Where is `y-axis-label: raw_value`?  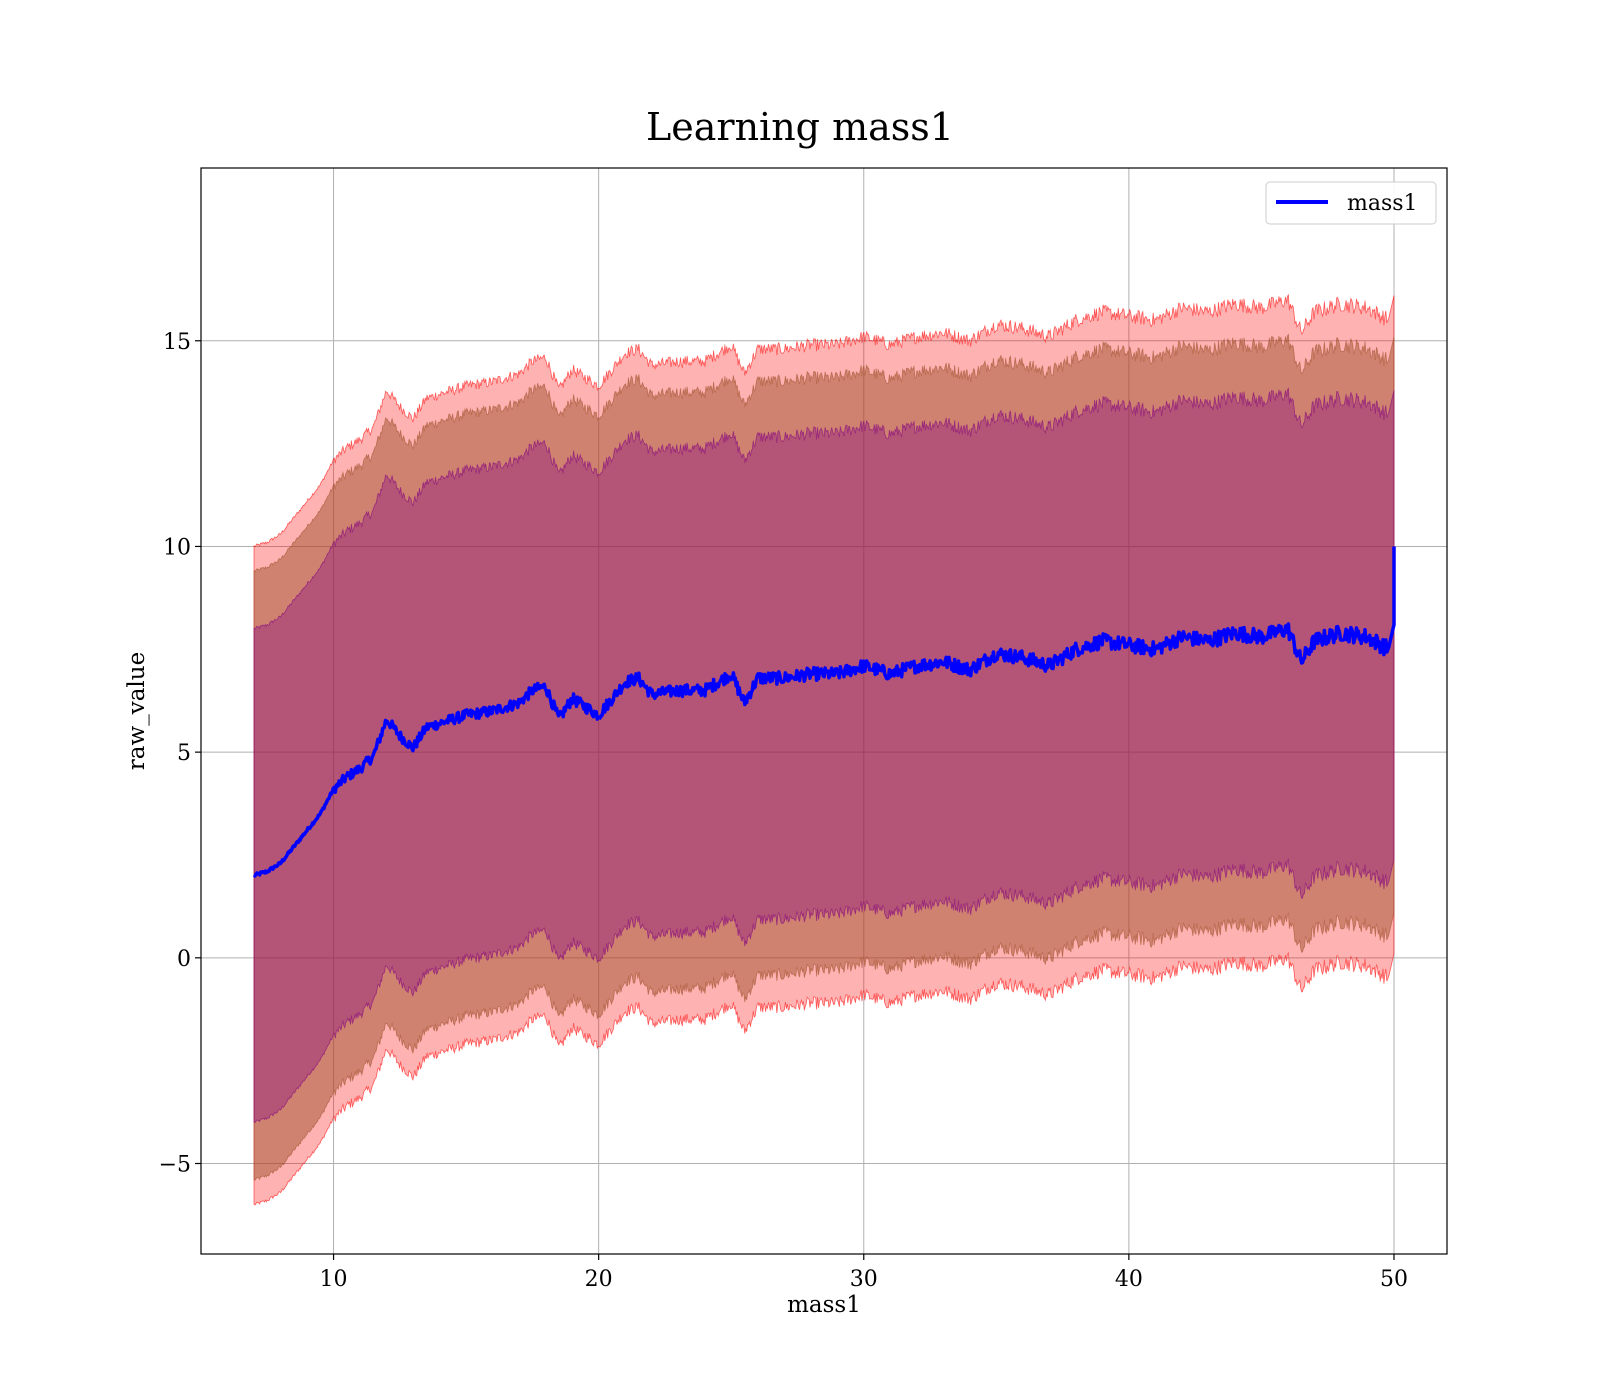 y-axis-label: raw_value is located at coordinates (137, 711).